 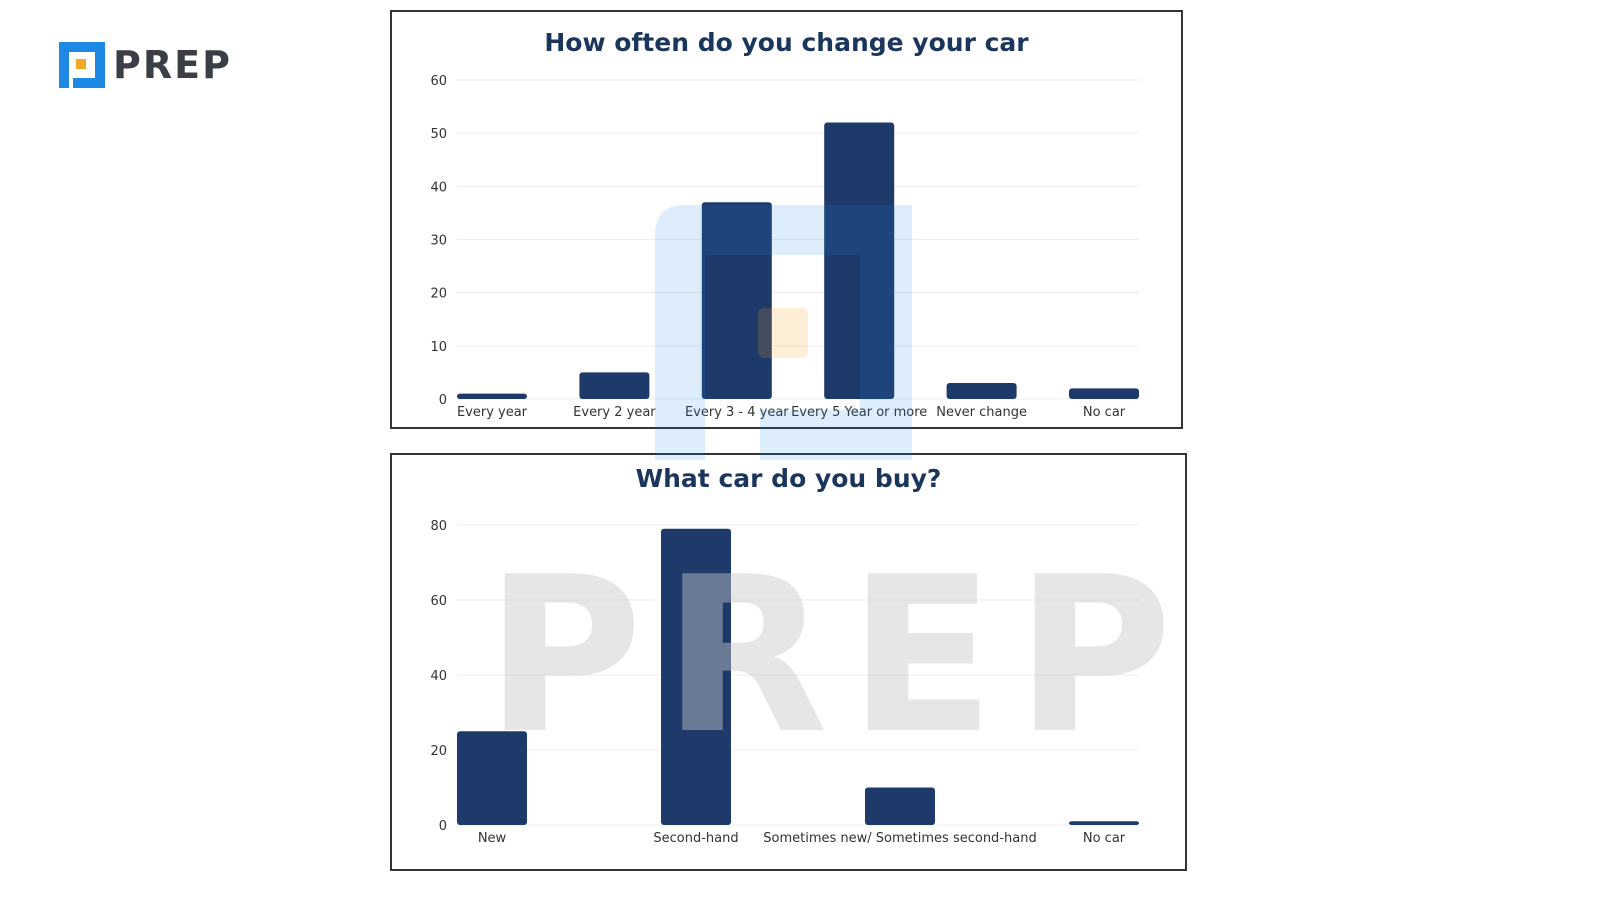 What do you see at coordinates (786, 42) in the screenshot?
I see `chart-title: How often do you change your car` at bounding box center [786, 42].